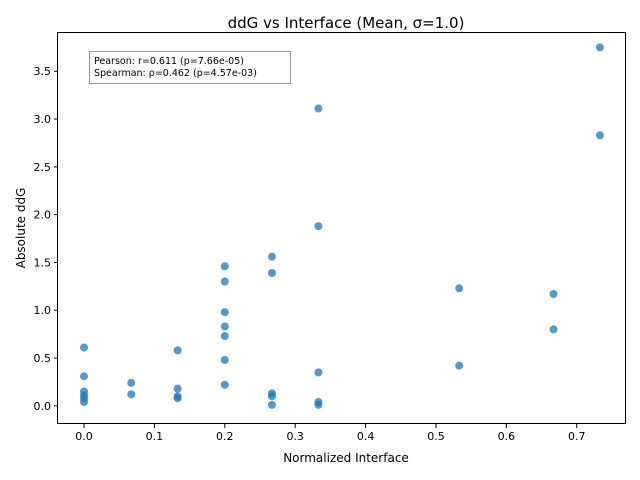  What do you see at coordinates (43, 262) in the screenshot?
I see `y-tick-label: 1.5` at bounding box center [43, 262].